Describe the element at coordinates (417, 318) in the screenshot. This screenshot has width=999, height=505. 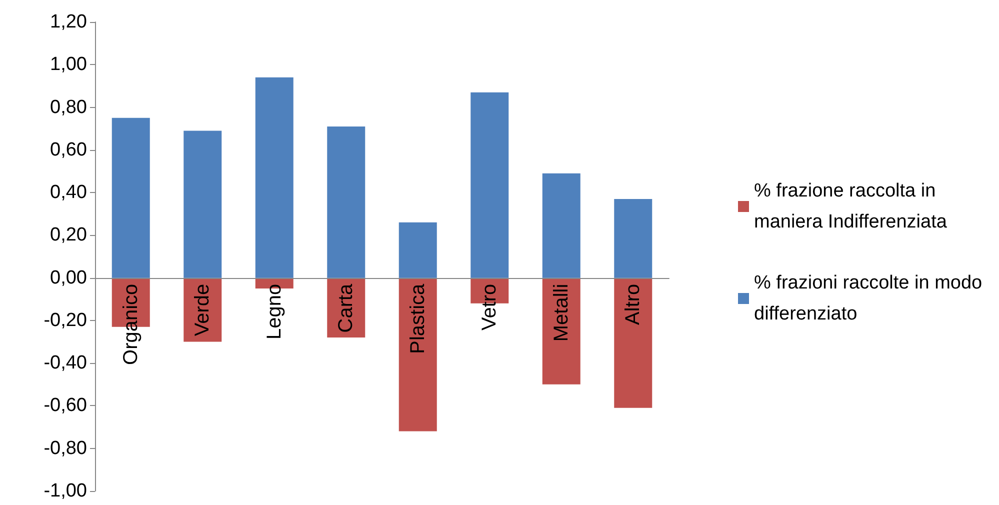
I see `x-tick-label: Plastica` at that location.